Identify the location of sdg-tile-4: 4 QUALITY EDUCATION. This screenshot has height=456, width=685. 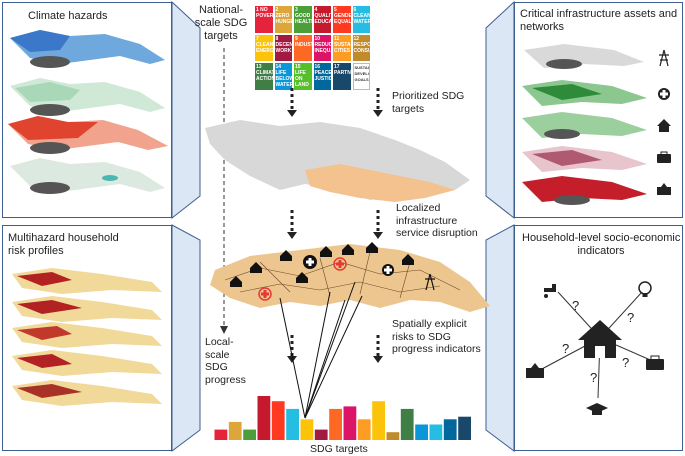
(322, 19).